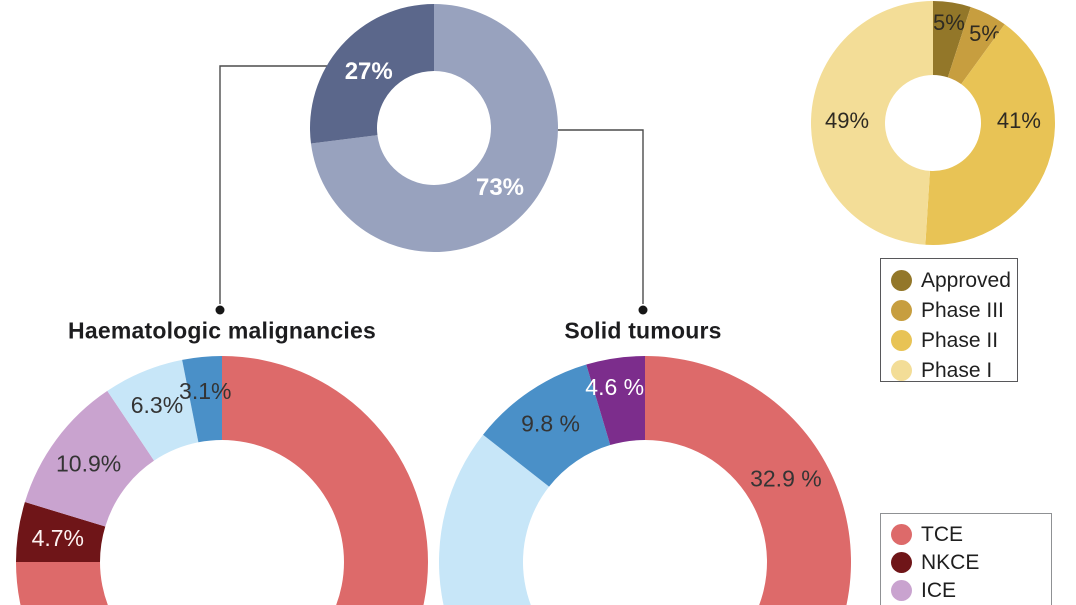  I want to click on solid-tumours-slice-purple, so click(615, 401).